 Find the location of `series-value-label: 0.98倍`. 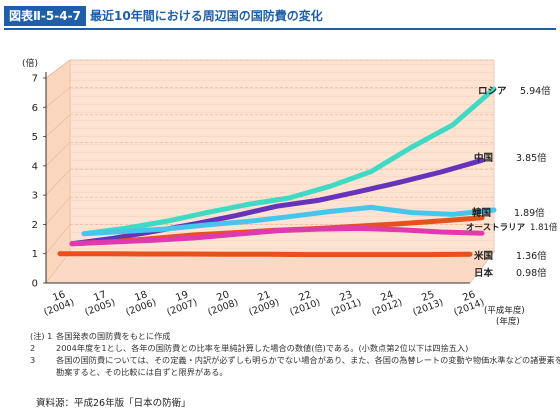

series-value-label: 0.98倍 is located at coordinates (531, 273).